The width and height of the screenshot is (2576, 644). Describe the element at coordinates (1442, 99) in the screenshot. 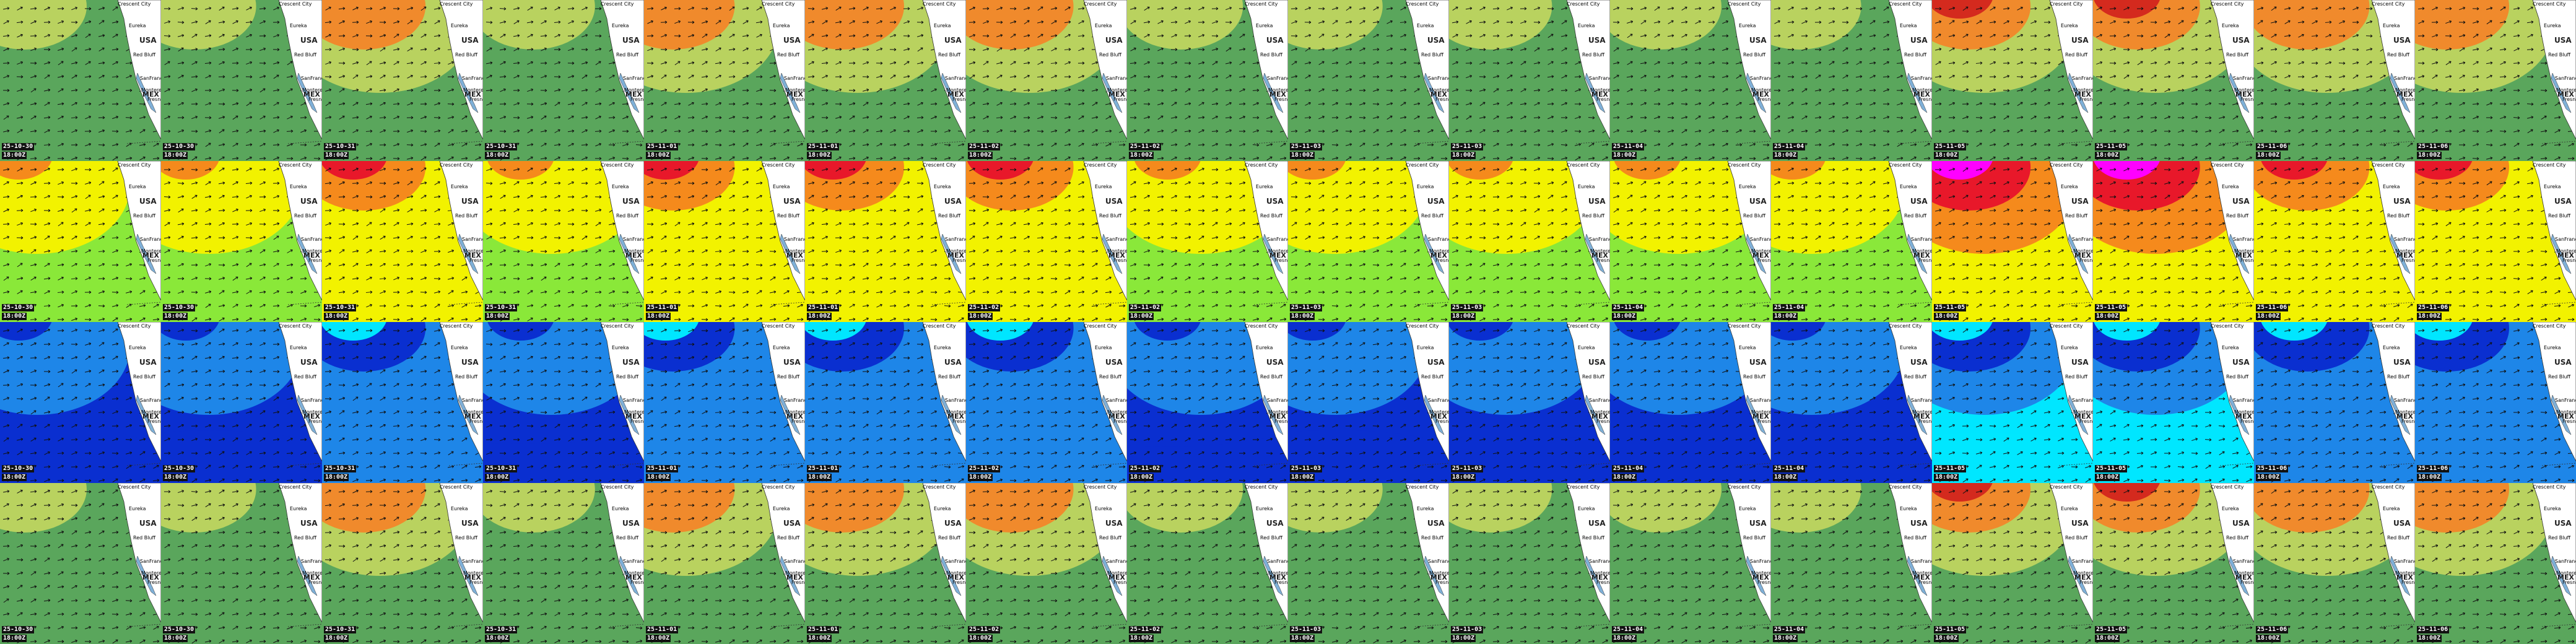

I see `city-label: Fresno` at that location.